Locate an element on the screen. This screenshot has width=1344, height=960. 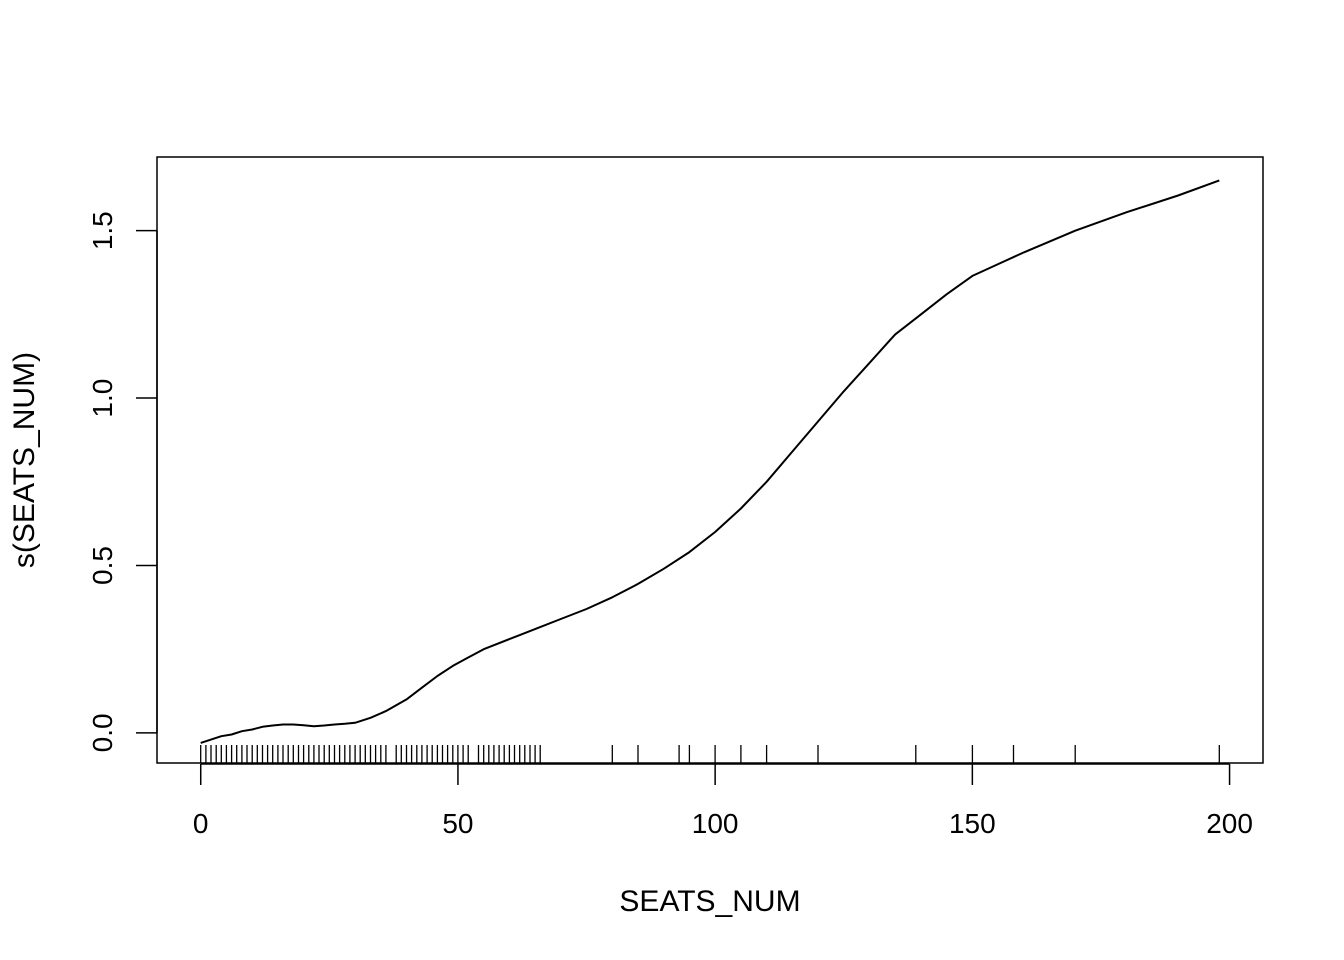
x-tick-label: 100 is located at coordinates (715, 823).